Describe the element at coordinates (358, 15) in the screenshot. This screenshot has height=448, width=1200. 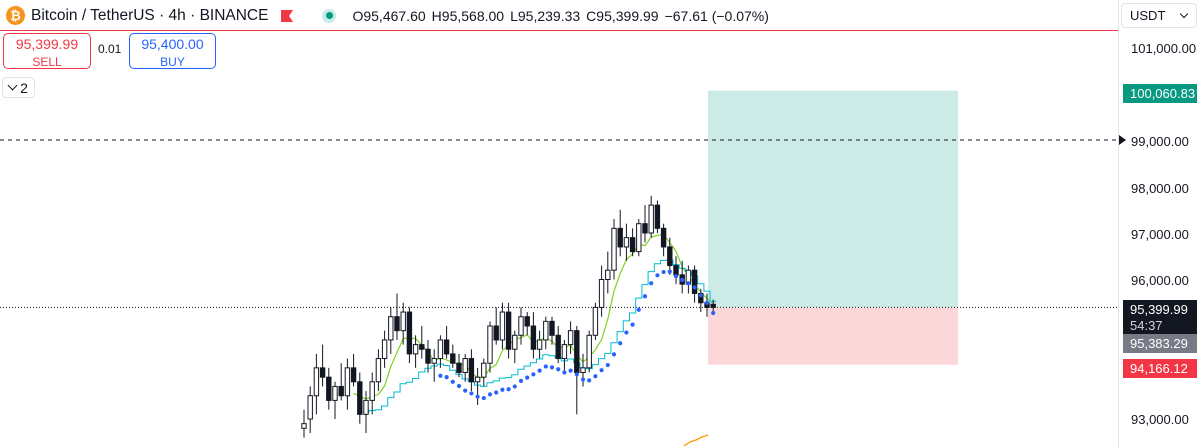
I see `open-label: O` at that location.